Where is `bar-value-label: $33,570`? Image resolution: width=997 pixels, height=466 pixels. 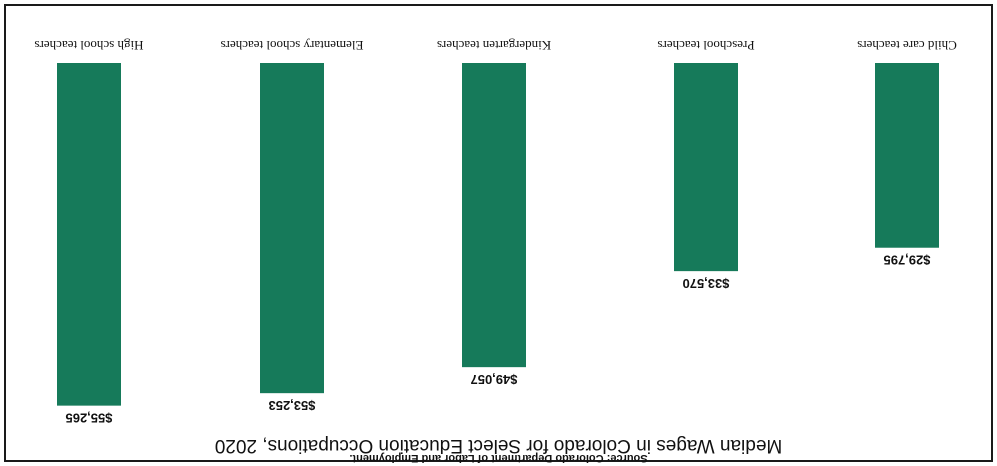 bar-value-label: $33,570 is located at coordinates (706, 283).